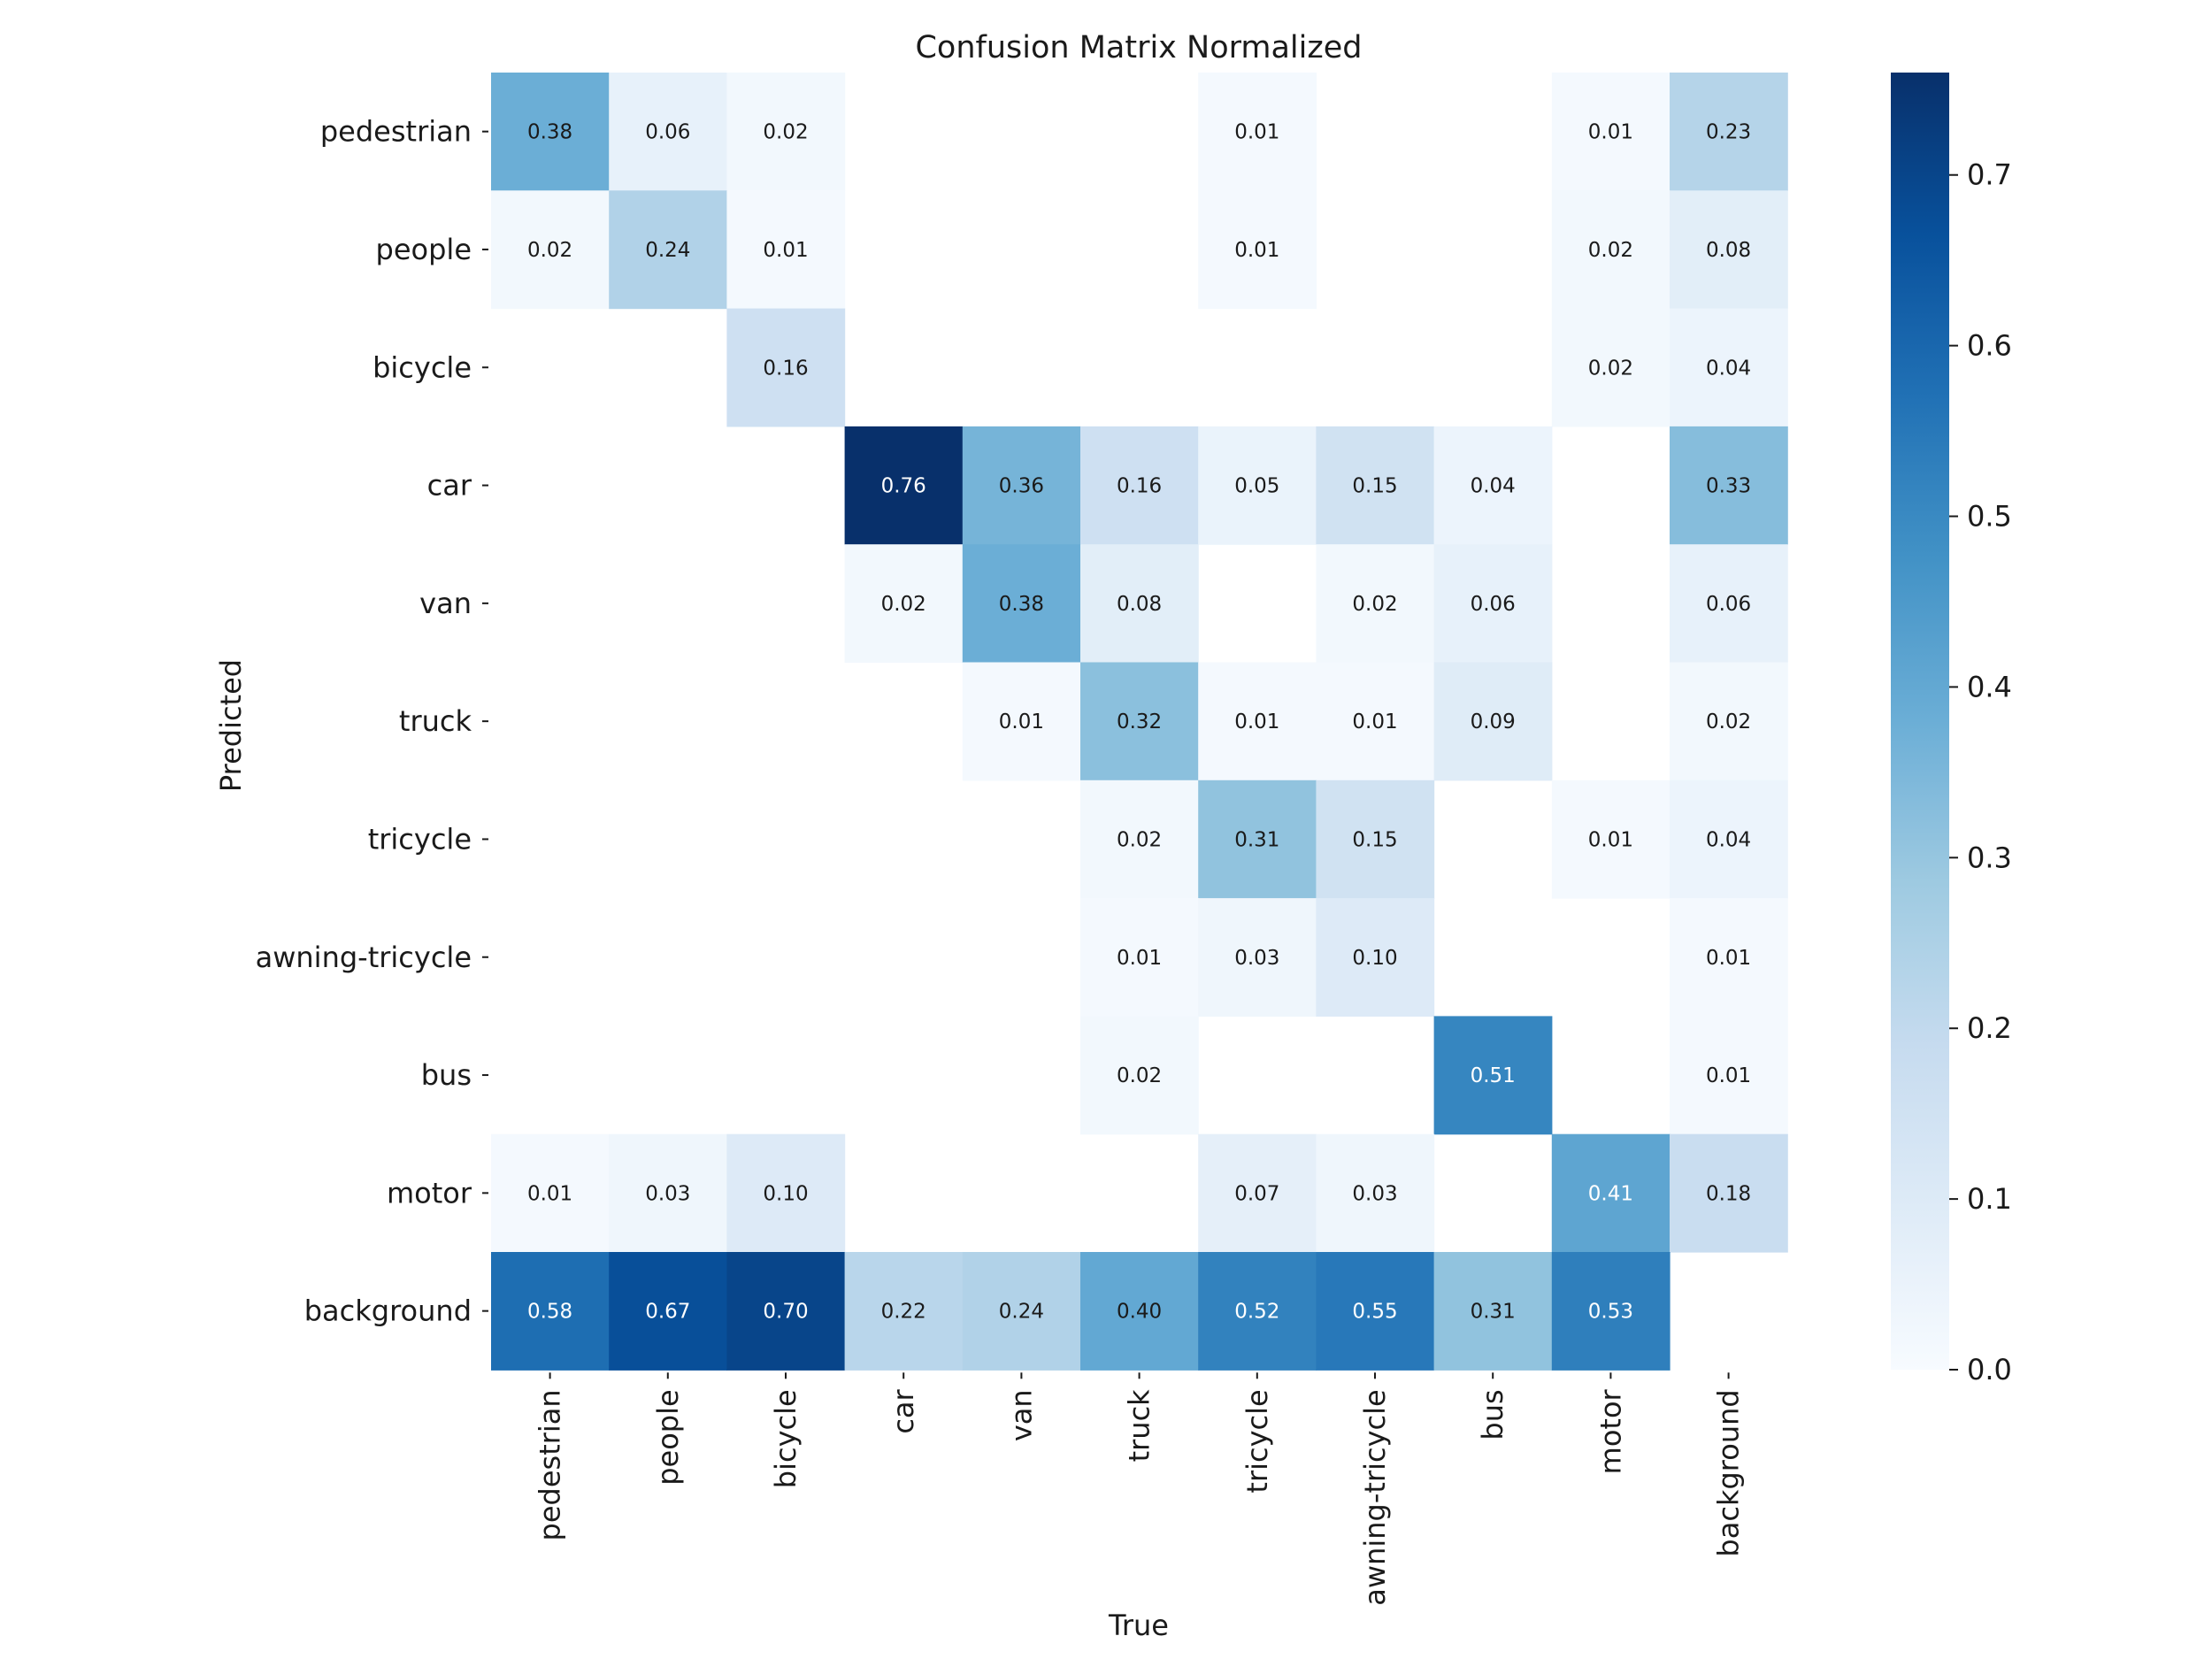 The height and width of the screenshot is (1659, 2212). What do you see at coordinates (904, 1411) in the screenshot?
I see `x-tick-label: car` at bounding box center [904, 1411].